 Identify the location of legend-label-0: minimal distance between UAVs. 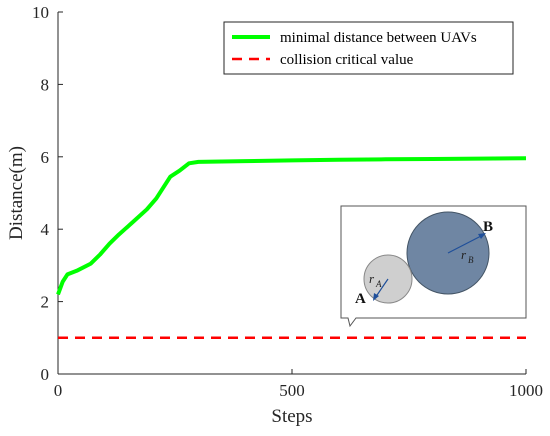
(378, 38).